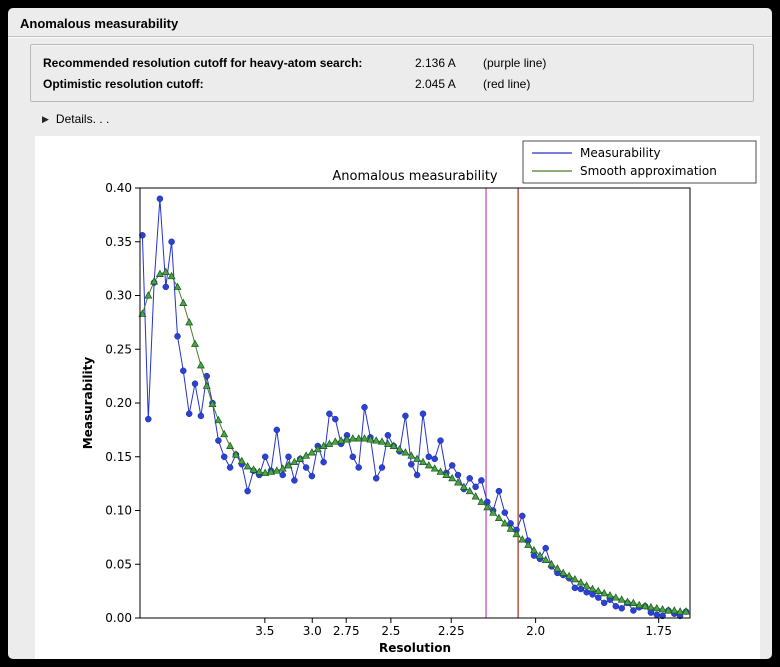 This screenshot has height=667, width=780. What do you see at coordinates (118, 457) in the screenshot?
I see `svg-text: 0.15` at bounding box center [118, 457].